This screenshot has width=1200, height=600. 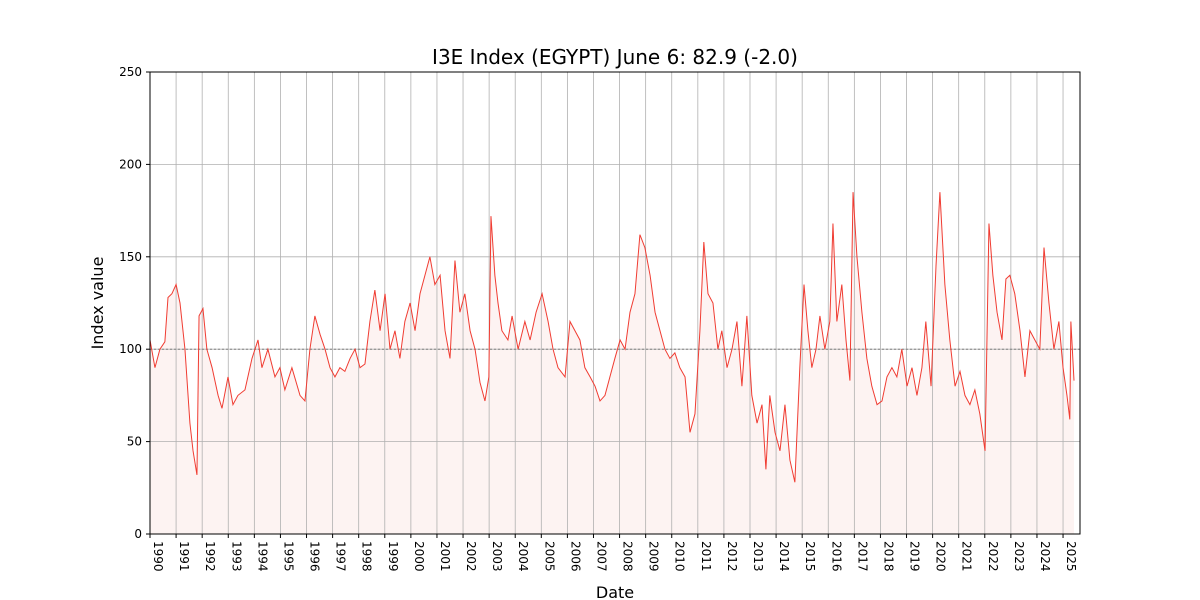 What do you see at coordinates (993, 556) in the screenshot?
I see `x-tick-label: 2022` at bounding box center [993, 556].